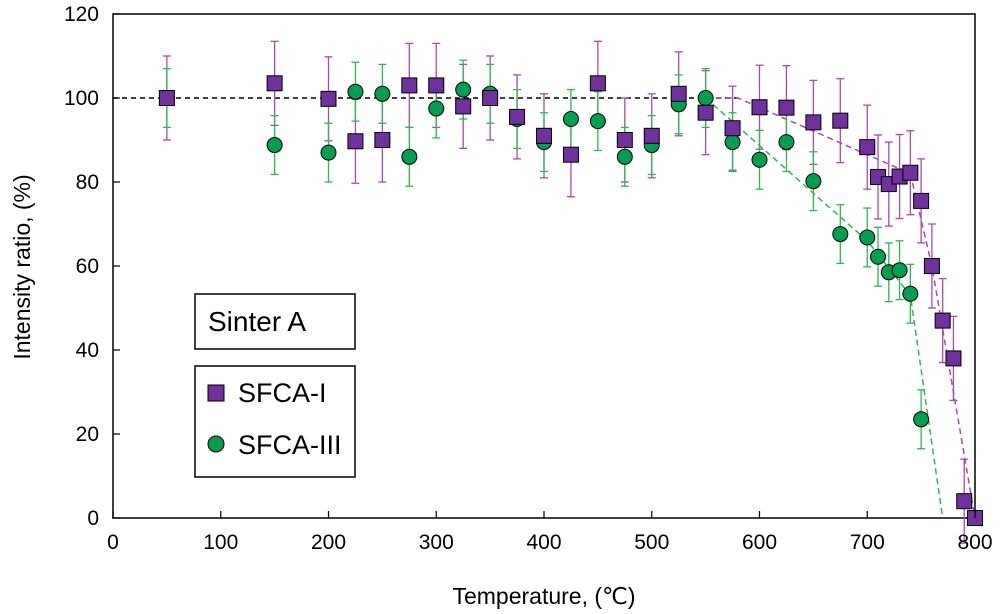 Image resolution: width=1000 pixels, height=614 pixels. I want to click on x-tick-label: 0, so click(113, 542).